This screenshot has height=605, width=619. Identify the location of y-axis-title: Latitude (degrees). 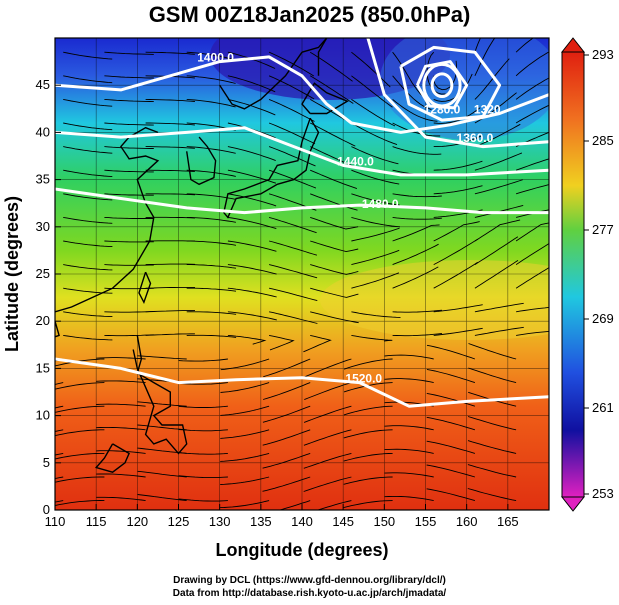
(12, 274).